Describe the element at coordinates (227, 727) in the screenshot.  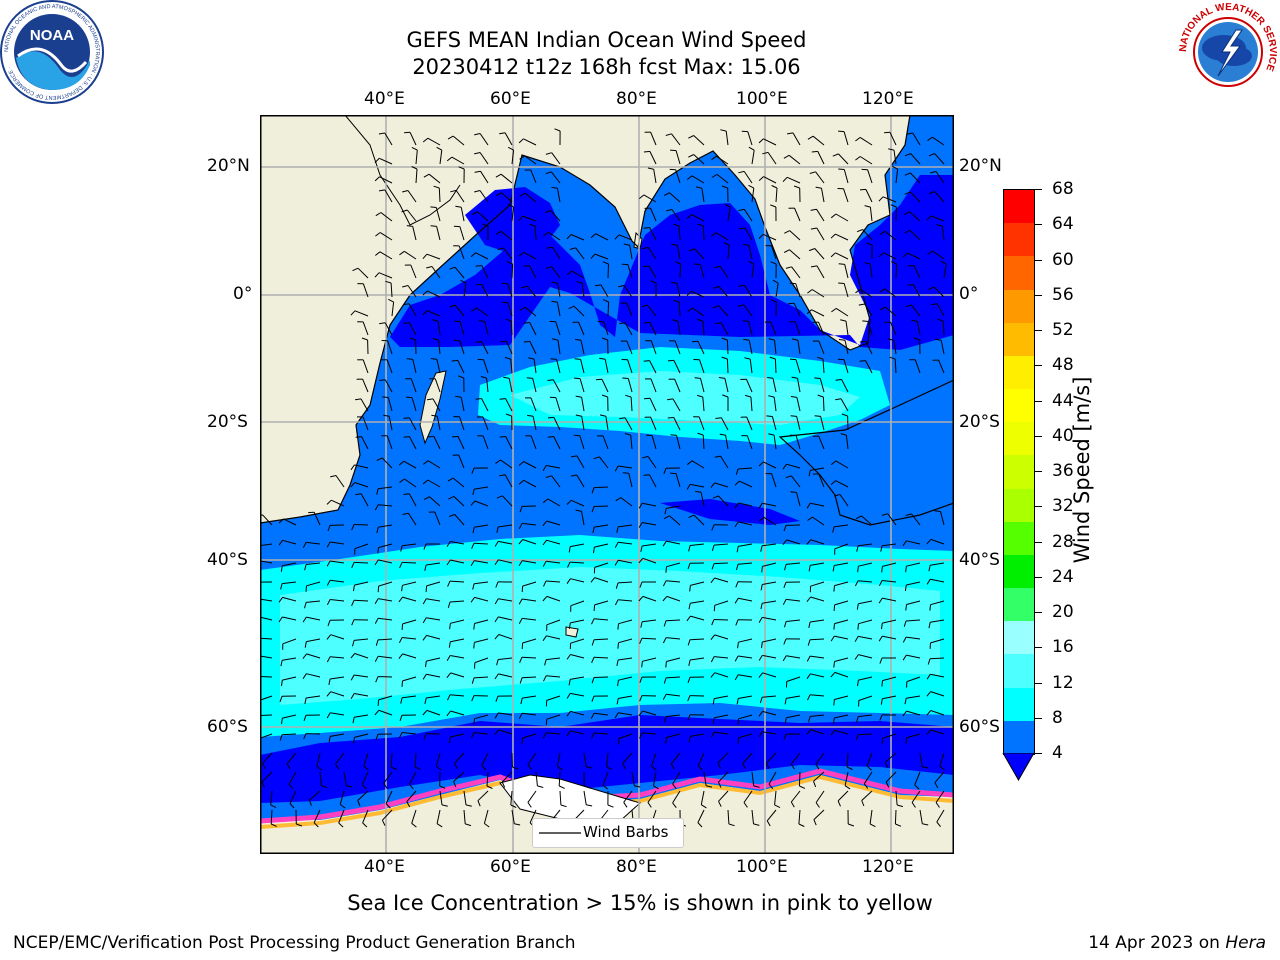
I see `lat-tick-left-60s: 60°S` at that location.